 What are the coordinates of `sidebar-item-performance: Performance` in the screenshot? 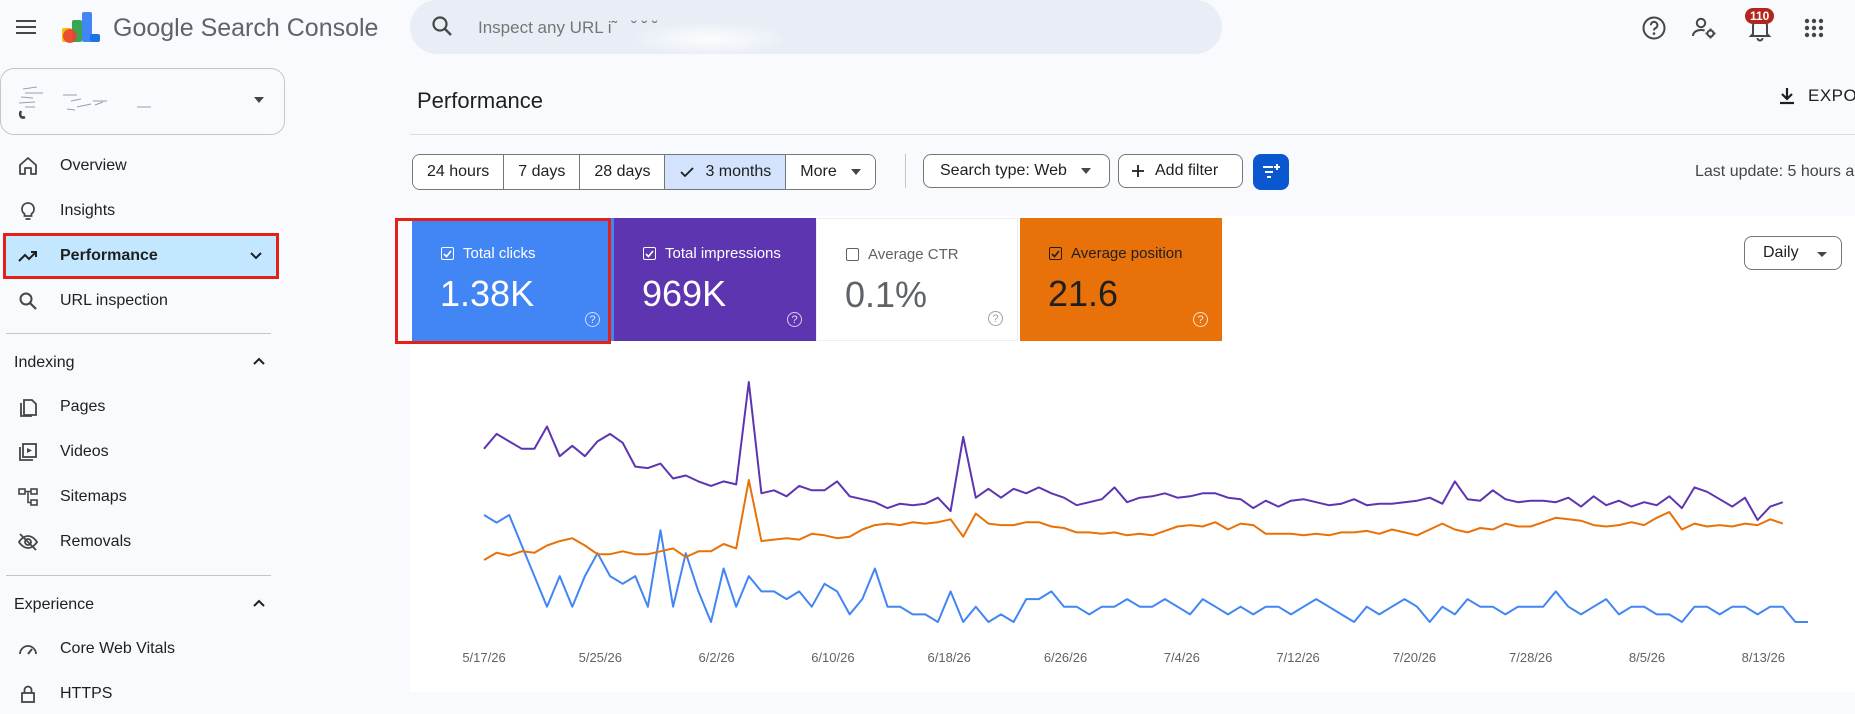 It's located at (141, 256).